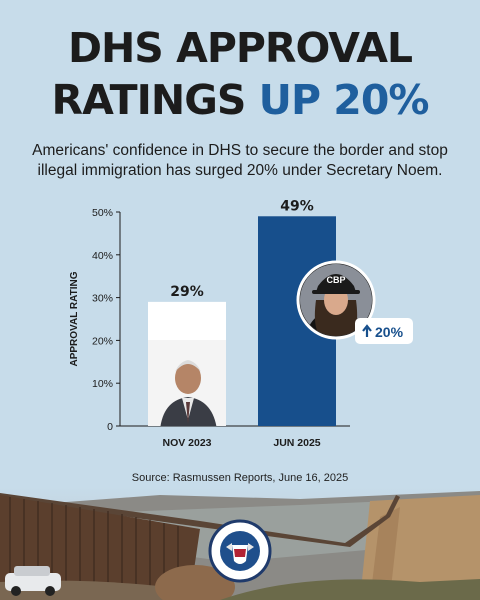  What do you see at coordinates (296, 443) in the screenshot?
I see `x-category-label: JUN 2025` at bounding box center [296, 443].